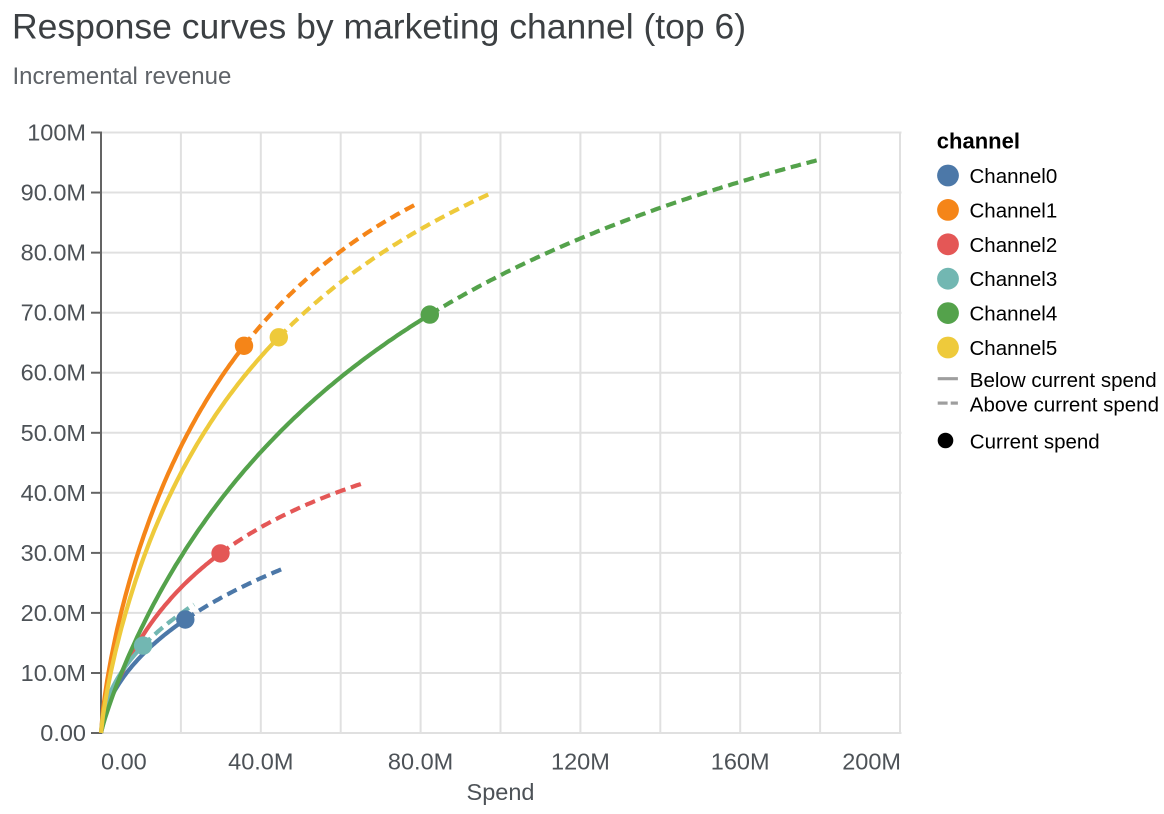 The height and width of the screenshot is (814, 1164). I want to click on svg-text: 100M, so click(56, 133).